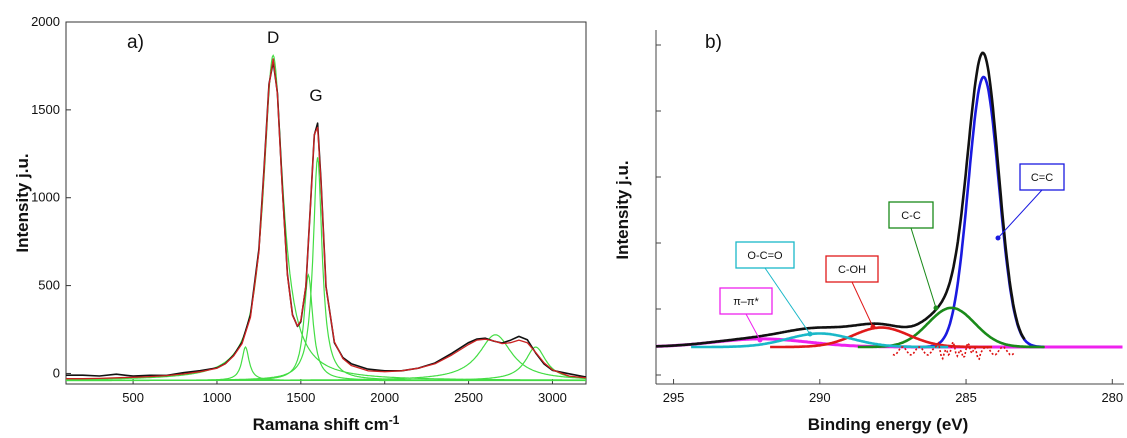  What do you see at coordinates (888, 424) in the screenshot?
I see `x-axis-title-b: Binding energy (eV)` at bounding box center [888, 424].